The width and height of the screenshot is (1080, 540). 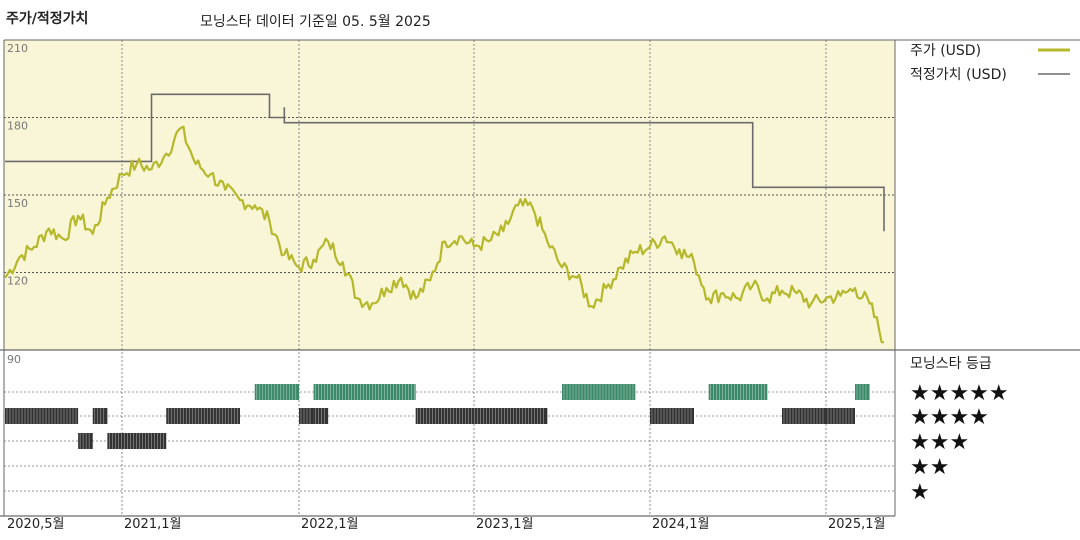 What do you see at coordinates (856, 524) in the screenshot?
I see `x-tick-label: 2025,1월` at bounding box center [856, 524].